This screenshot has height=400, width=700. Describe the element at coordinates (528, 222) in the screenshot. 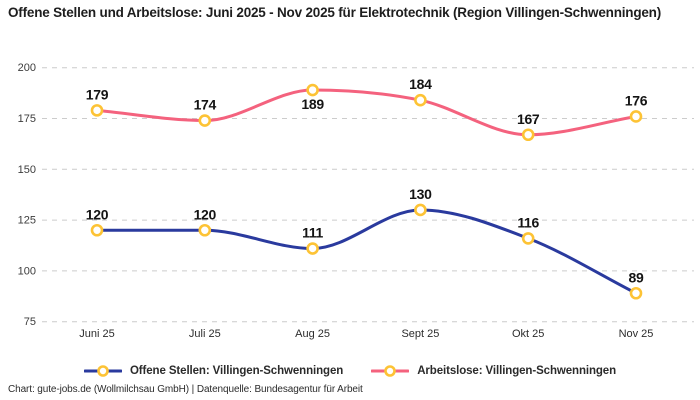

I see `data-point-label: 116` at that location.